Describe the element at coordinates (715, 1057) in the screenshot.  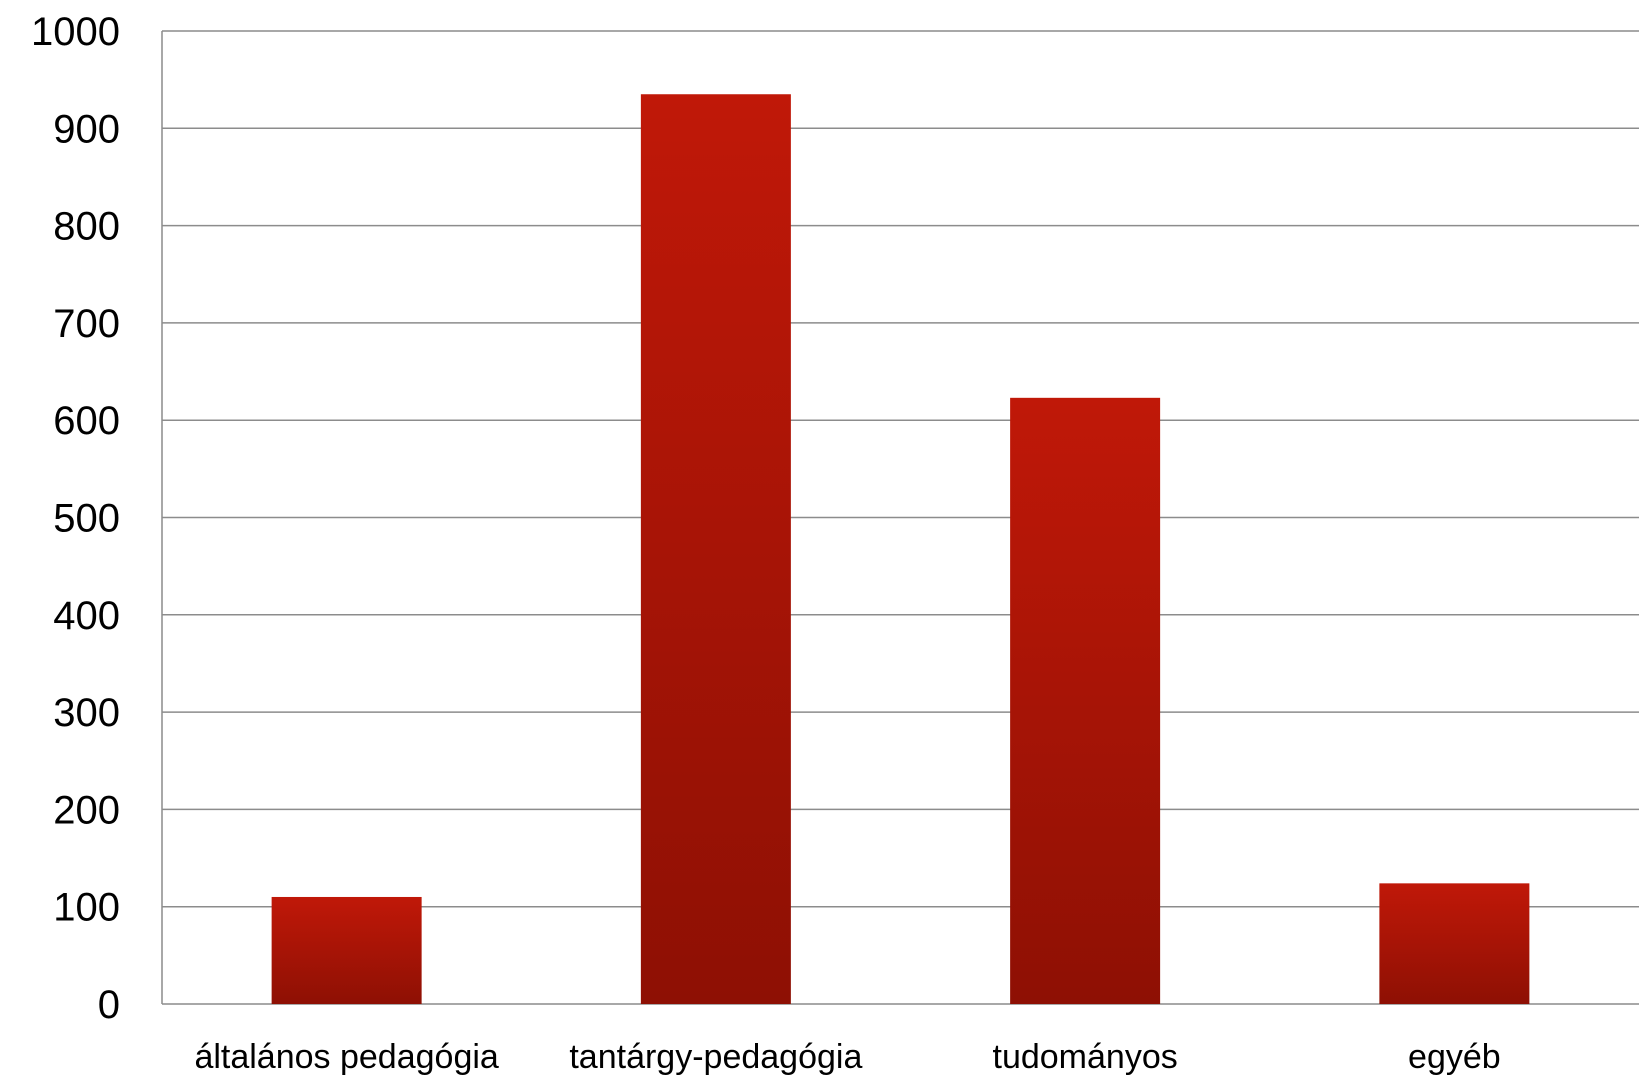
I see `x-category-label: tantárgy-pedagógia` at that location.